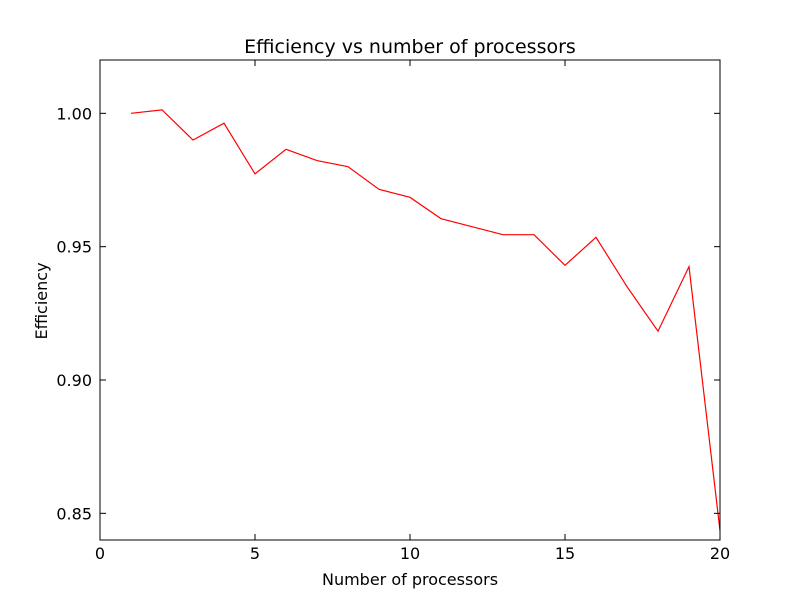  Describe the element at coordinates (565, 553) in the screenshot. I see `x-tick-label: 15` at that location.